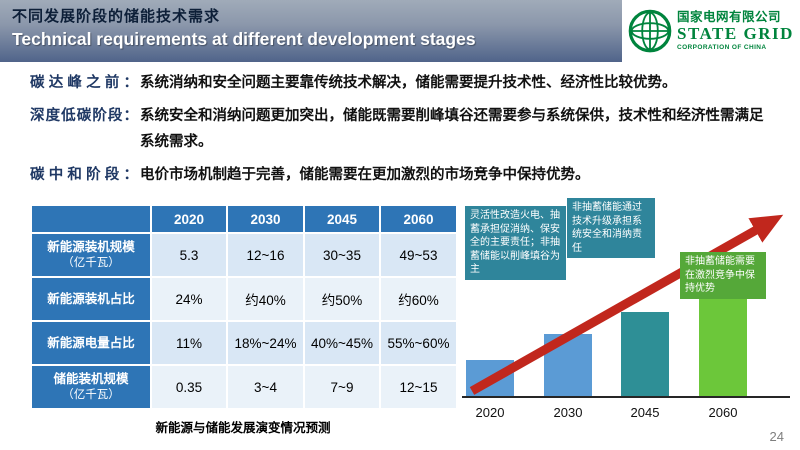 The height and width of the screenshot is (450, 800). I want to click on bar-2060, so click(723, 341).